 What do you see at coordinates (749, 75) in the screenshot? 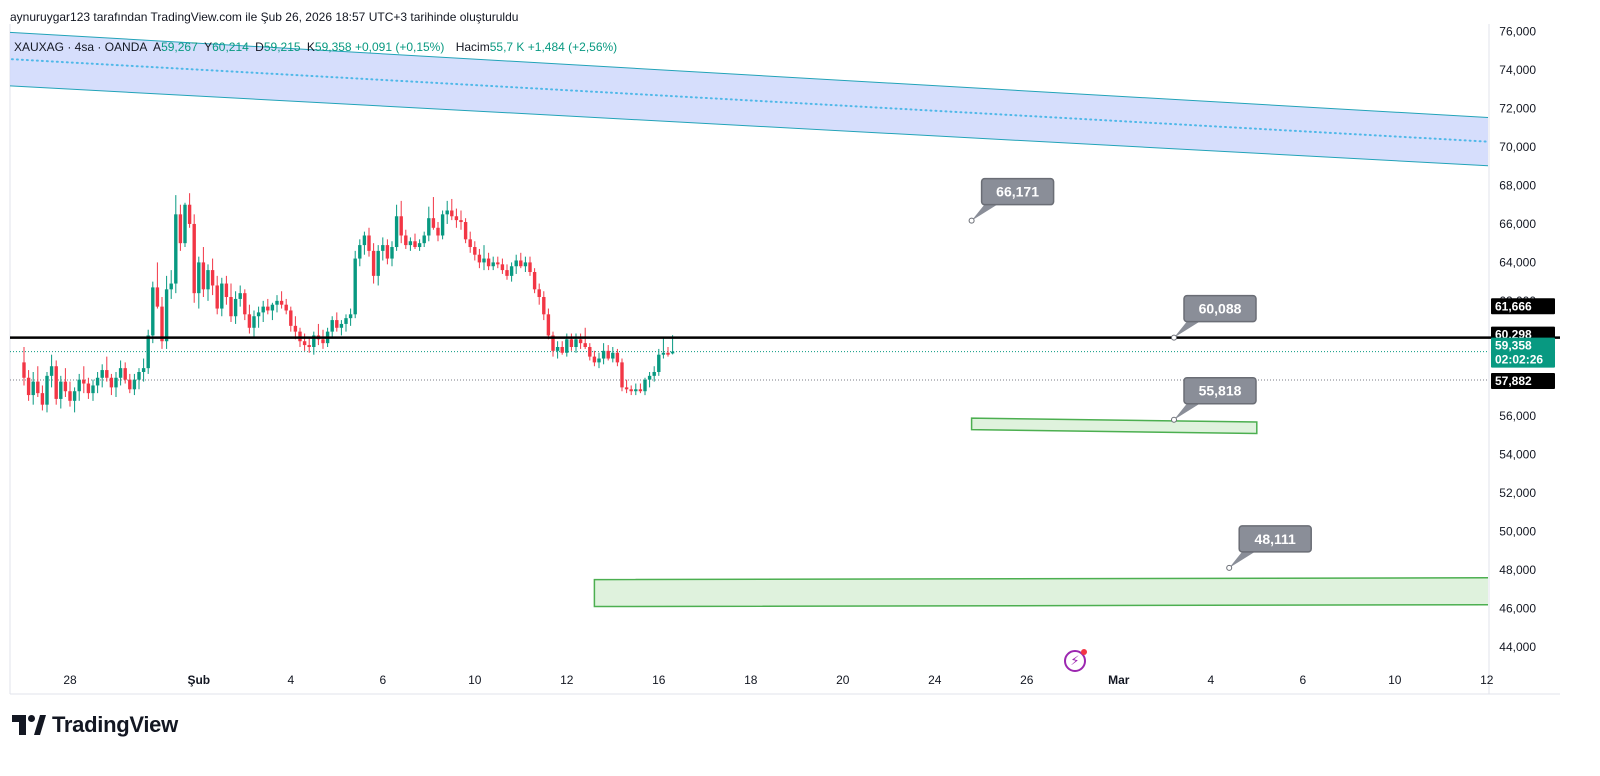
I see `channel-upper-line` at bounding box center [749, 75].